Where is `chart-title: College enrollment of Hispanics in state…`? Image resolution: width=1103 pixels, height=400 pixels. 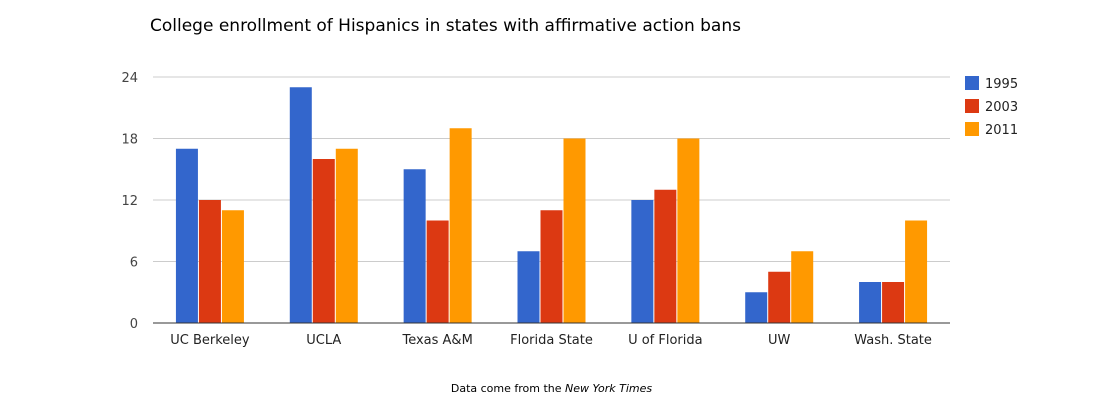
chart-title: College enrollment of Hispanics in state… is located at coordinates (445, 26).